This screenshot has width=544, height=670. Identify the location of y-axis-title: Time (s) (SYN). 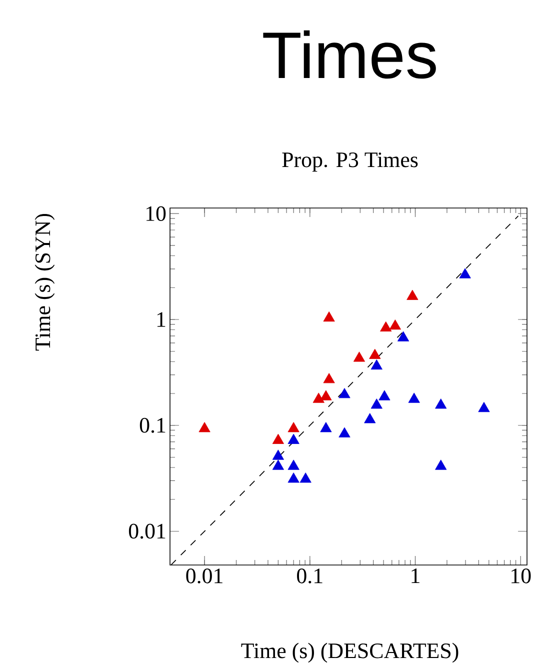
(44, 282).